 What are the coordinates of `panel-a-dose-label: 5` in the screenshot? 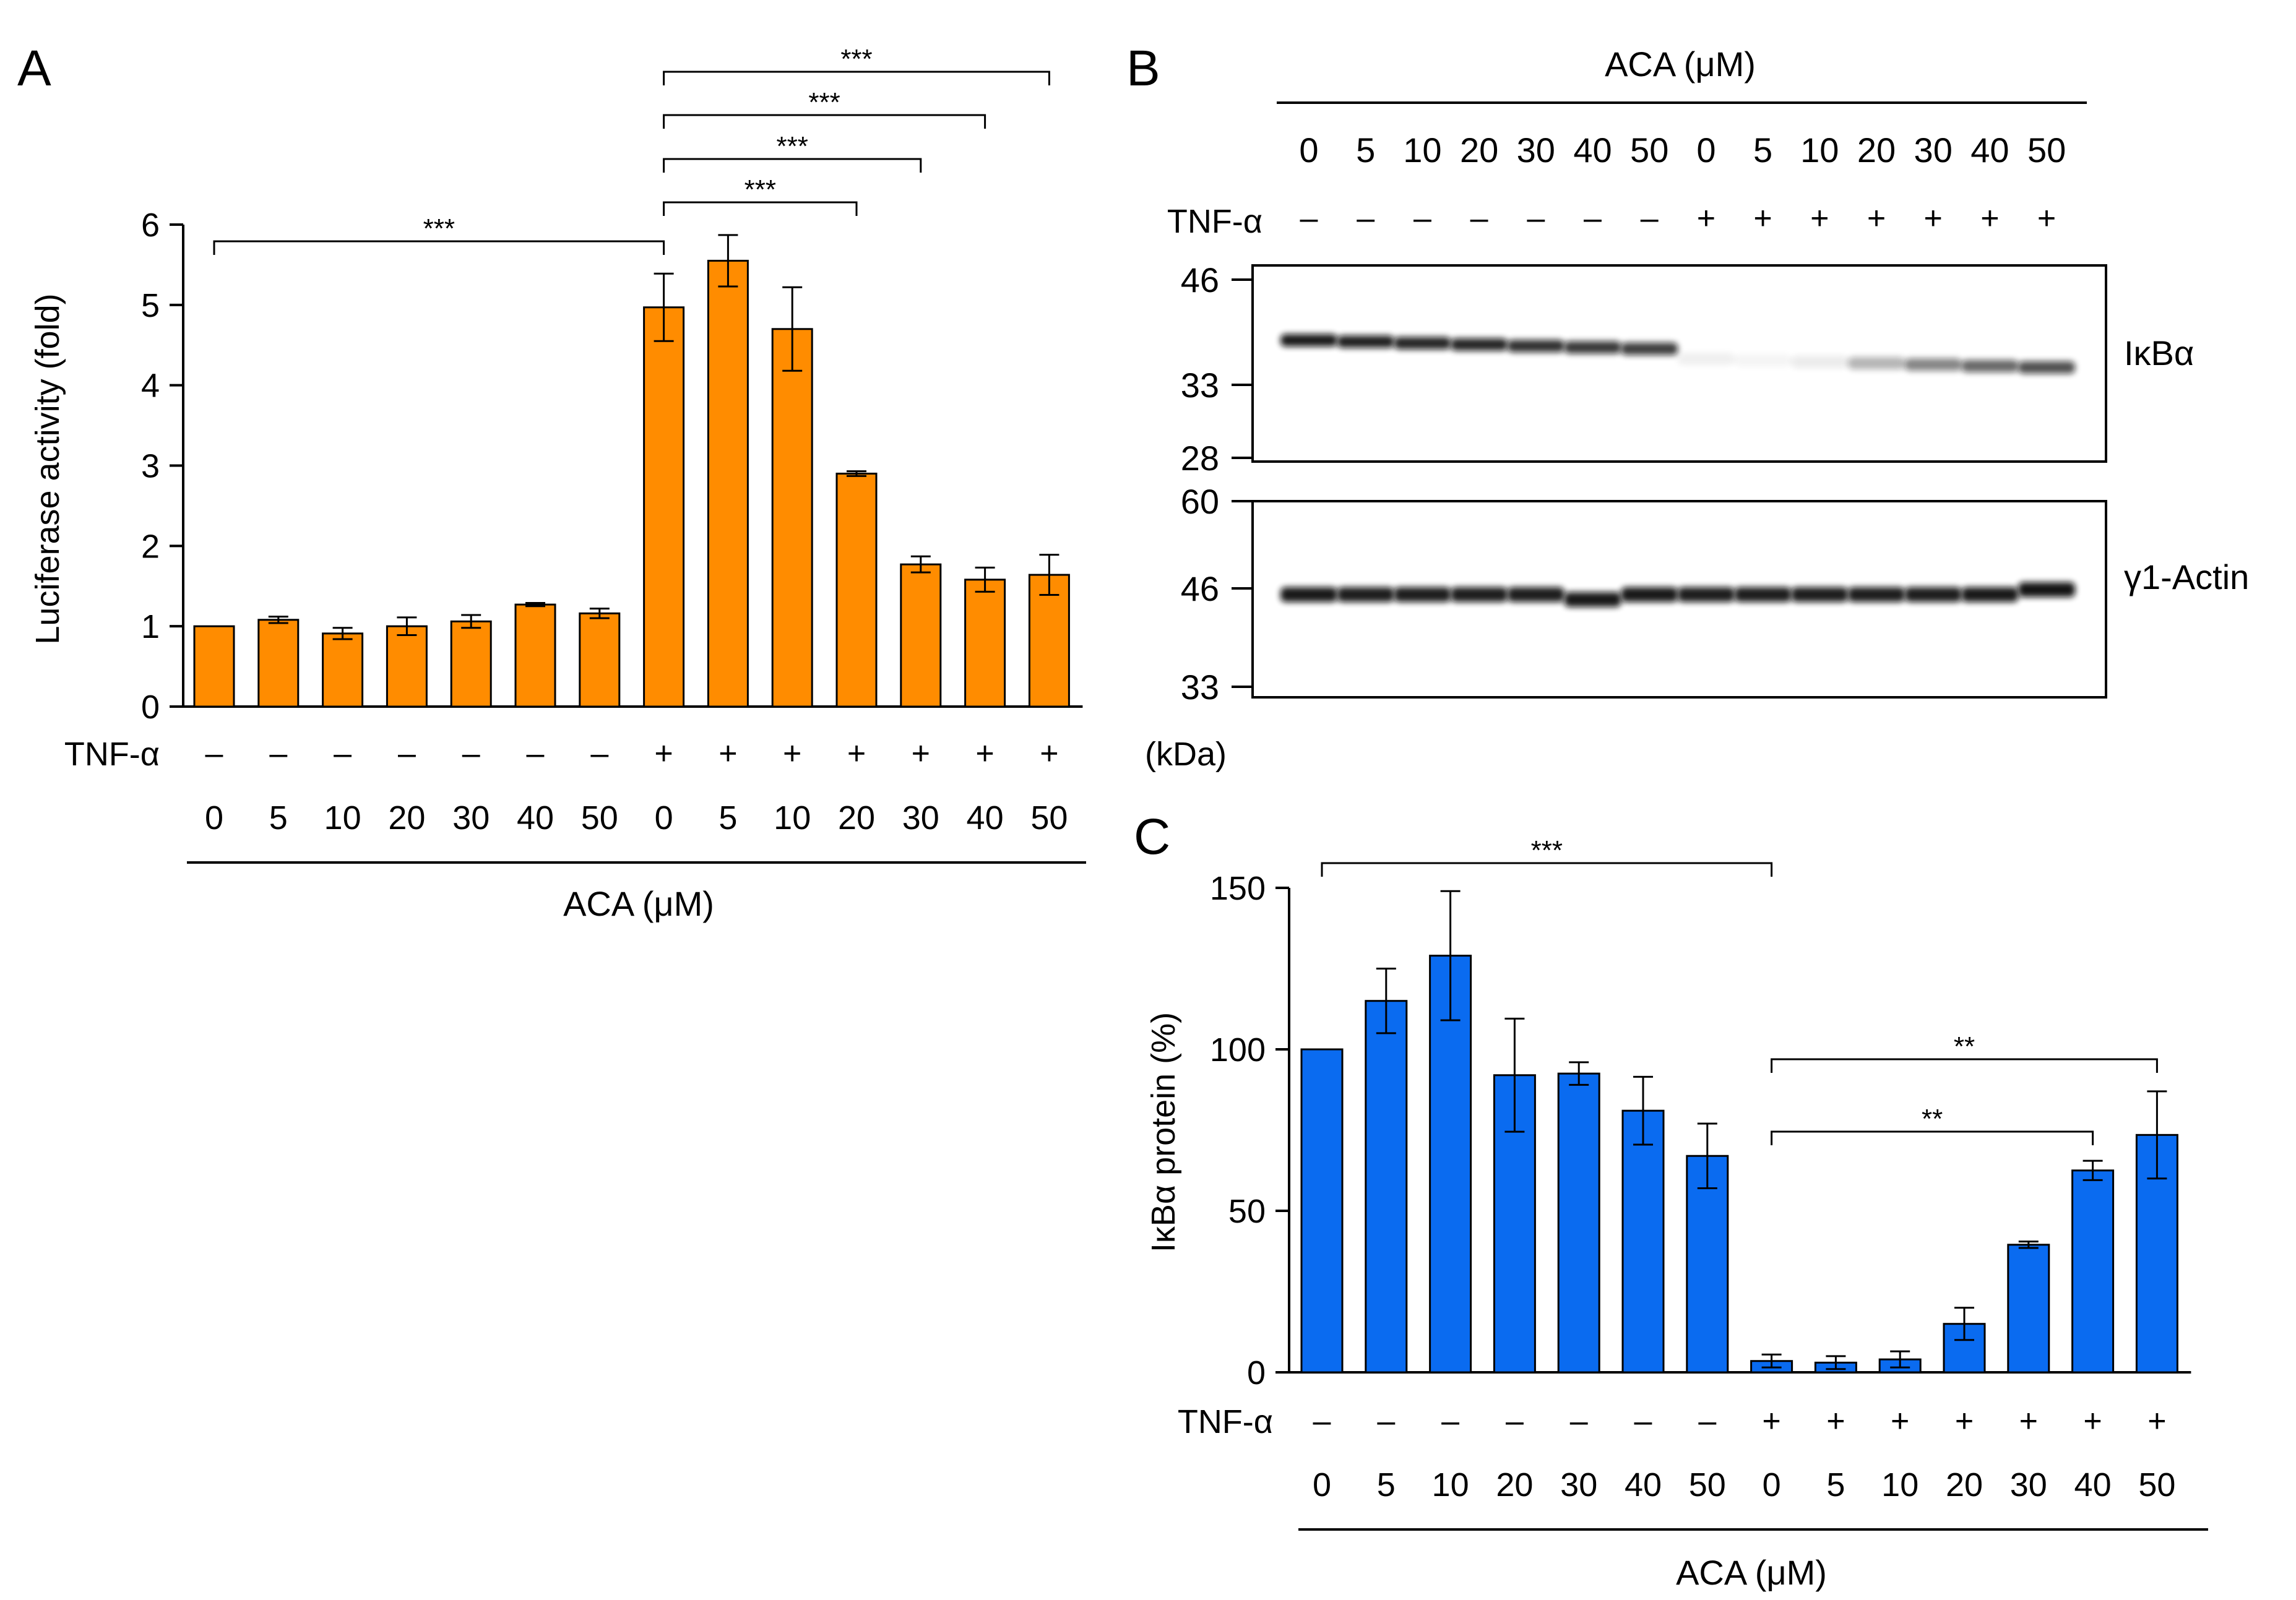 It's located at (278, 818).